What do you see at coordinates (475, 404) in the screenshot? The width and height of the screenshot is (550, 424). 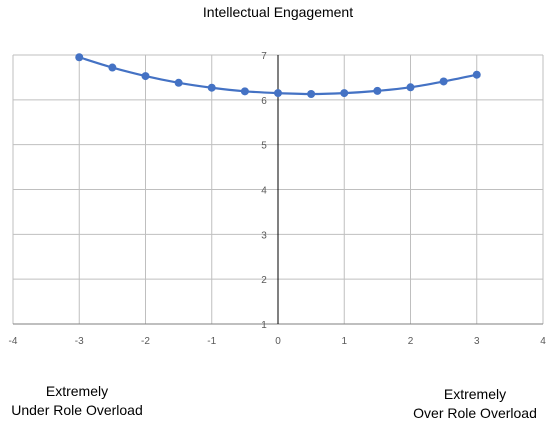 I see `right-annotation: Extremely Over Role Overload` at bounding box center [475, 404].